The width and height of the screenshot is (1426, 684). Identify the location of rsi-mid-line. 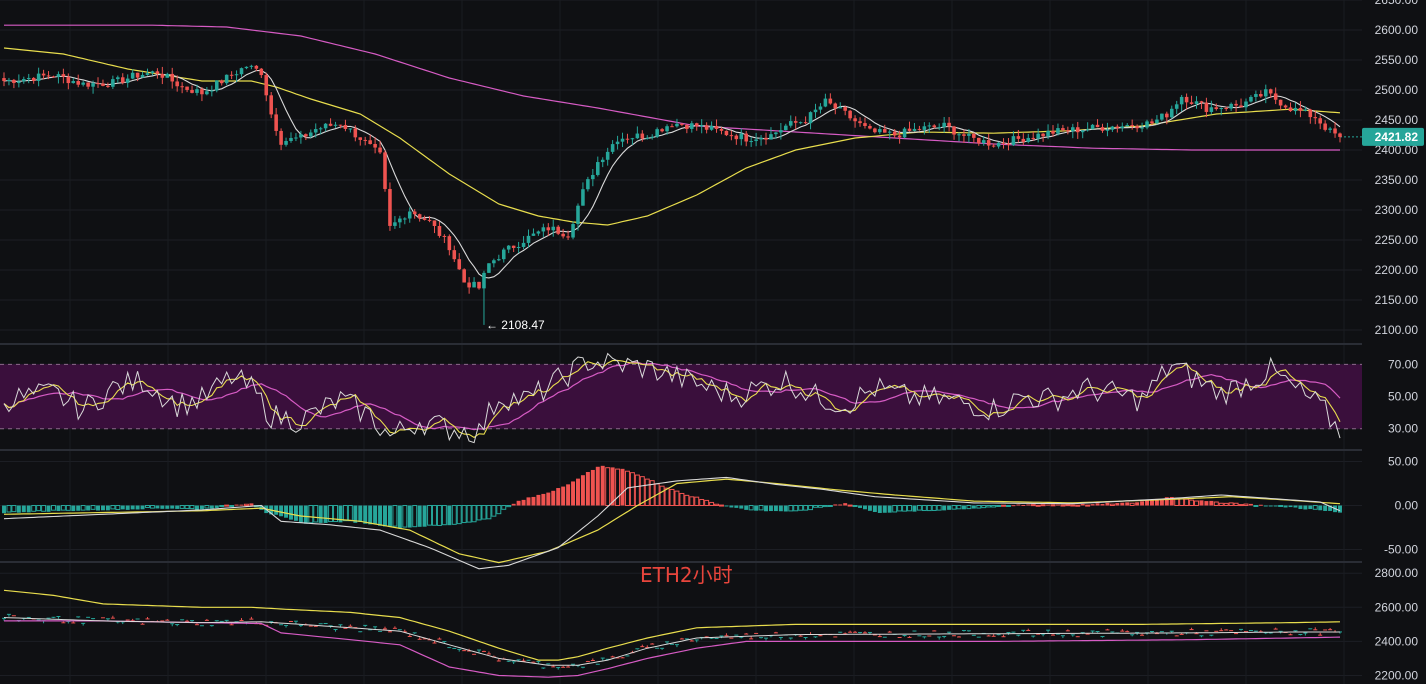
(672, 399).